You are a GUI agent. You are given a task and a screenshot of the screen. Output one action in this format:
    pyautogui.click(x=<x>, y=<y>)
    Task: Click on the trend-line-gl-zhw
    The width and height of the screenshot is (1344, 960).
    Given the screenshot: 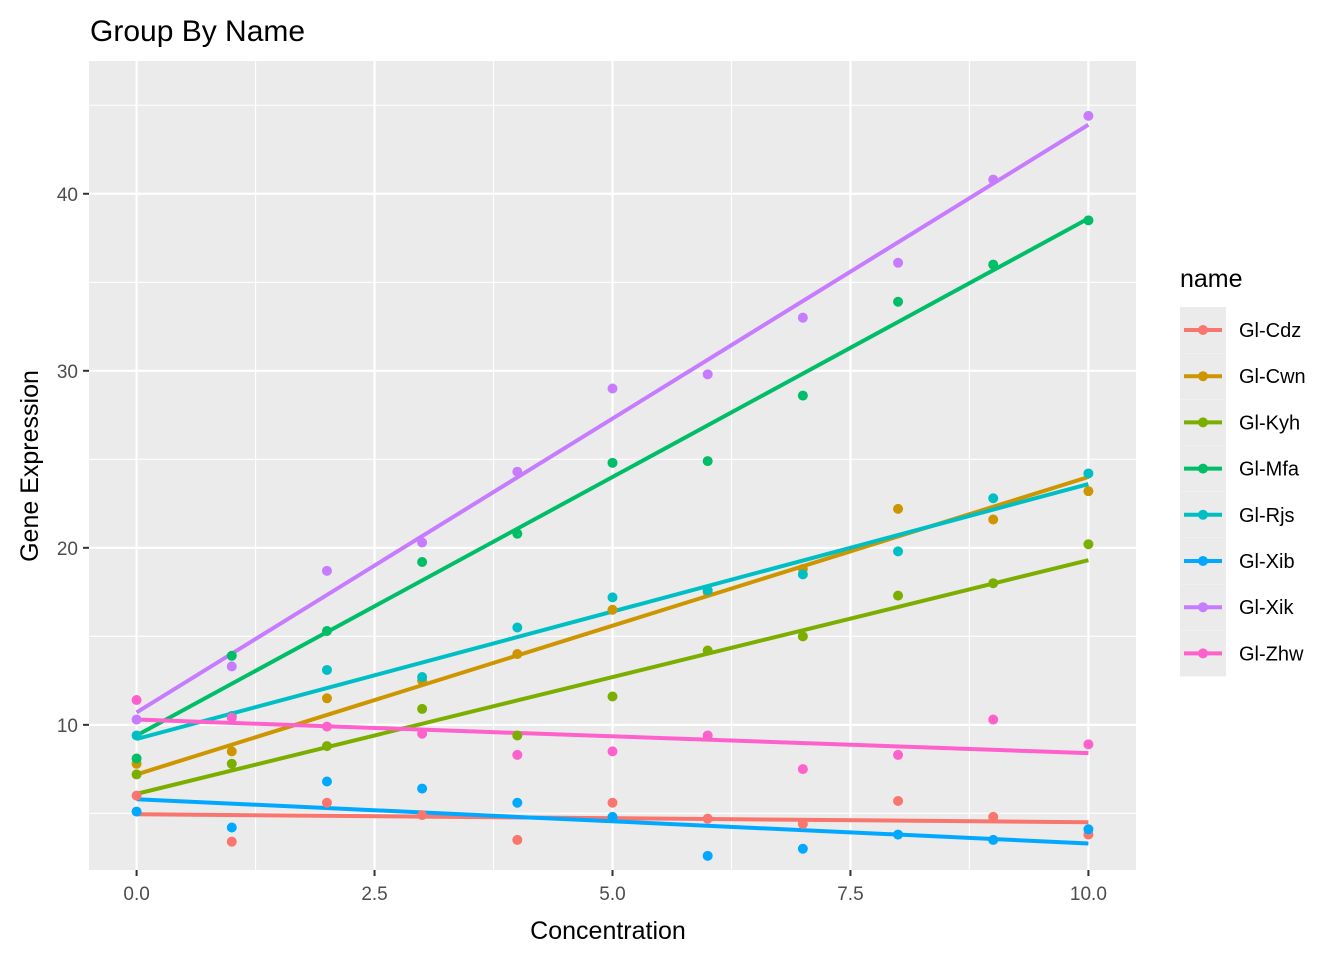 What is the action you would take?
    pyautogui.click(x=612, y=736)
    